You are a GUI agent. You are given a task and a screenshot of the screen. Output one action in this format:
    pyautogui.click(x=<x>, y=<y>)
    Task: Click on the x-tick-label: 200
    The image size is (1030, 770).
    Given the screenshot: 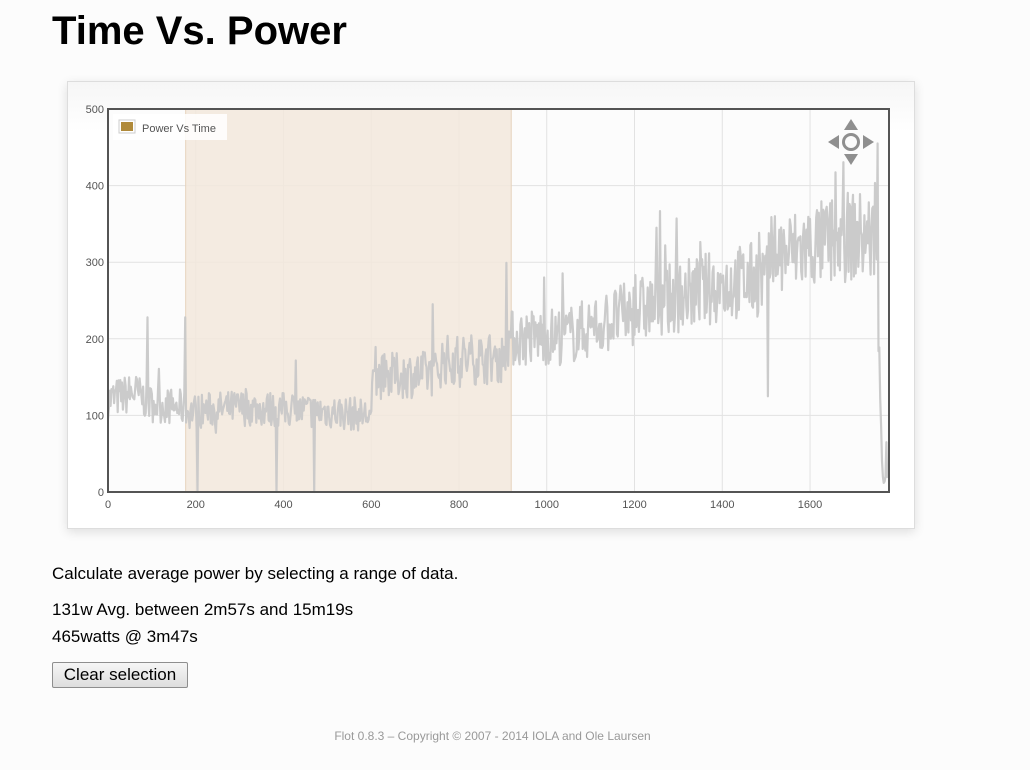 What is the action you would take?
    pyautogui.click(x=196, y=505)
    